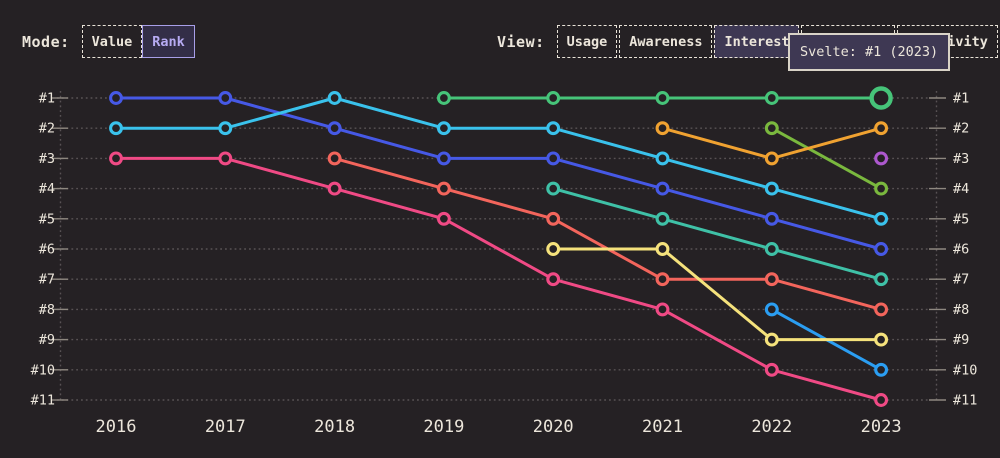 This screenshot has width=1000, height=458. Describe the element at coordinates (771, 249) in the screenshot. I see `point-teal-2022` at that location.